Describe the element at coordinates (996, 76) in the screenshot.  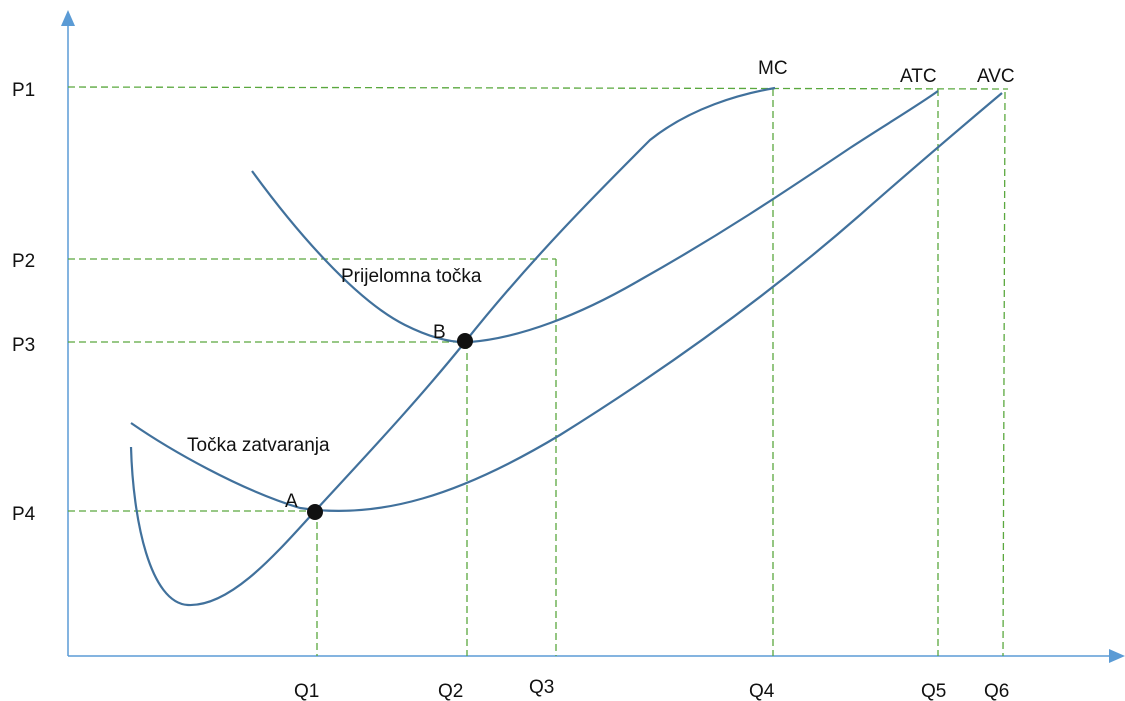
I see `avc-label: AVC` at that location.